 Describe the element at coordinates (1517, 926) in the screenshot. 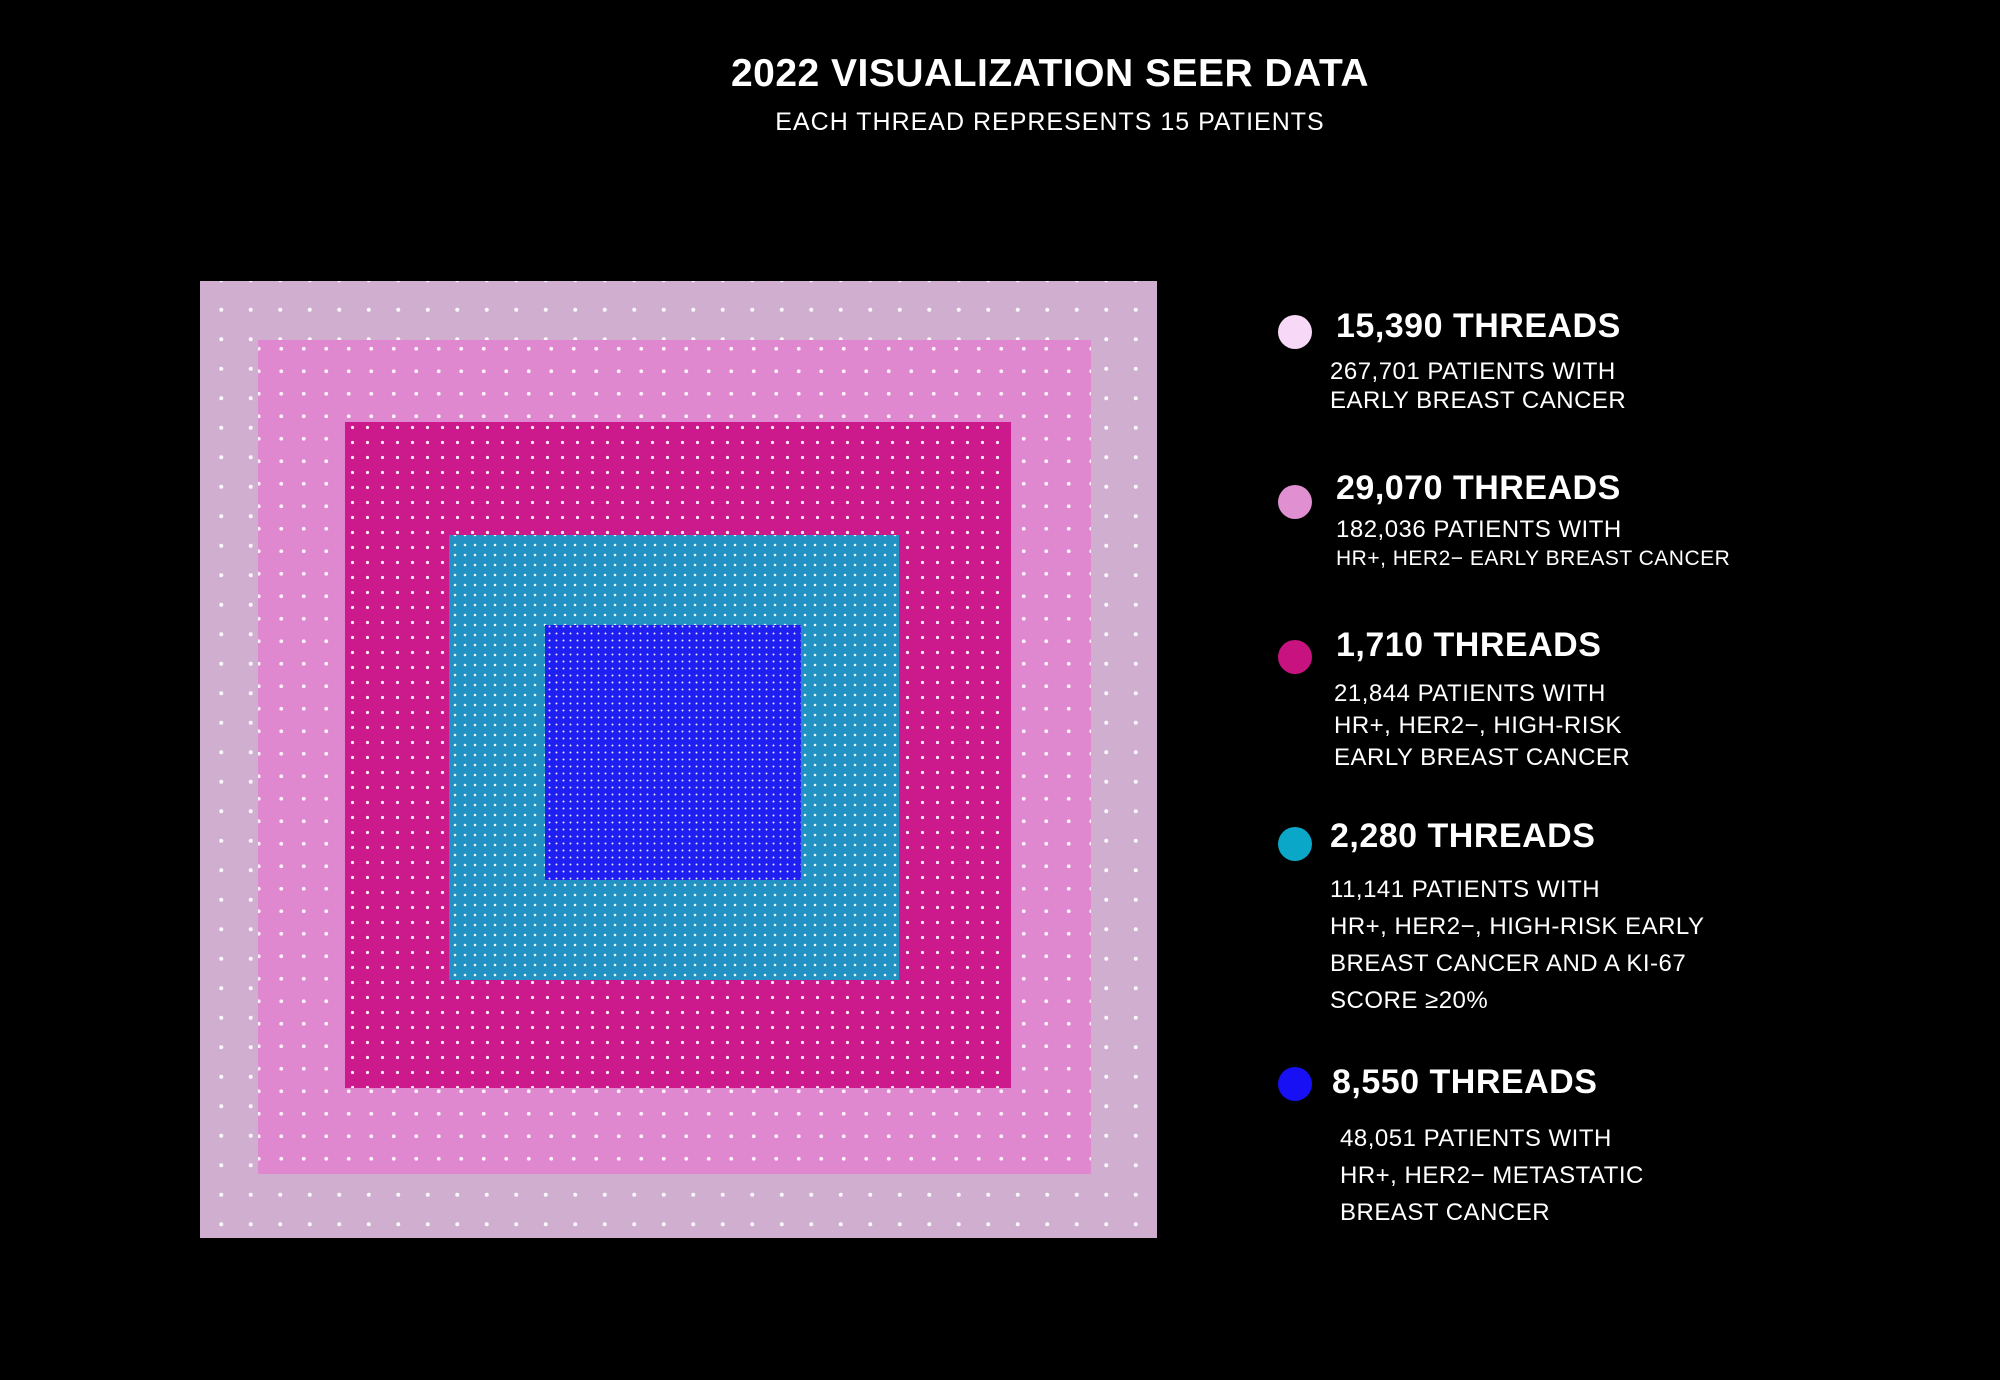

I see `legend-description-line: HR+, HER2−, HIGH-RISK EARLY` at that location.